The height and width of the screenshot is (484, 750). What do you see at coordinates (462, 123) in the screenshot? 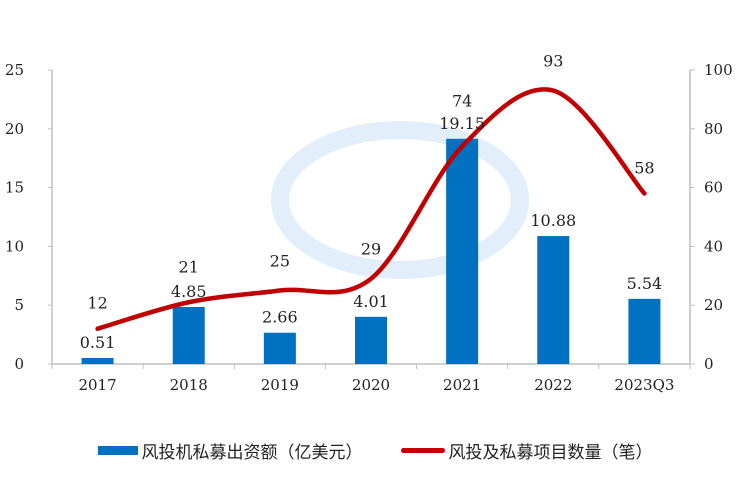
I see `bar-data-label: 19.15` at bounding box center [462, 123].